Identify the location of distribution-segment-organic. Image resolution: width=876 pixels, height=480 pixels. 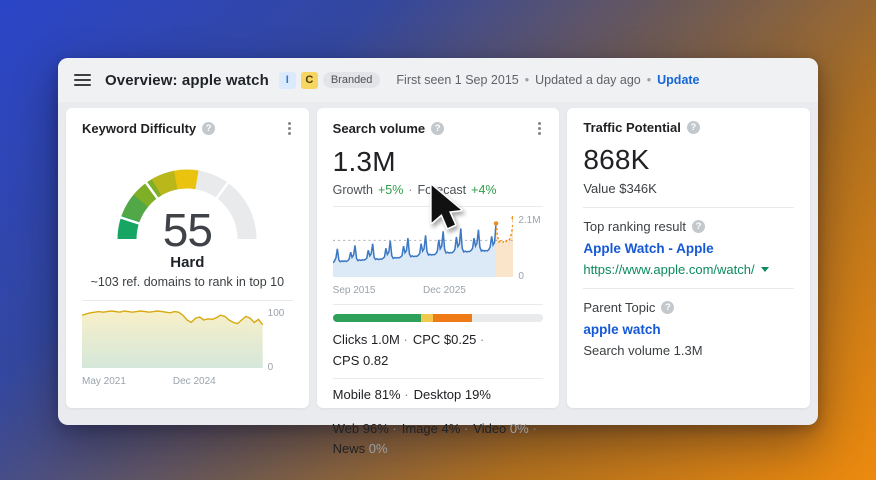
(377, 318).